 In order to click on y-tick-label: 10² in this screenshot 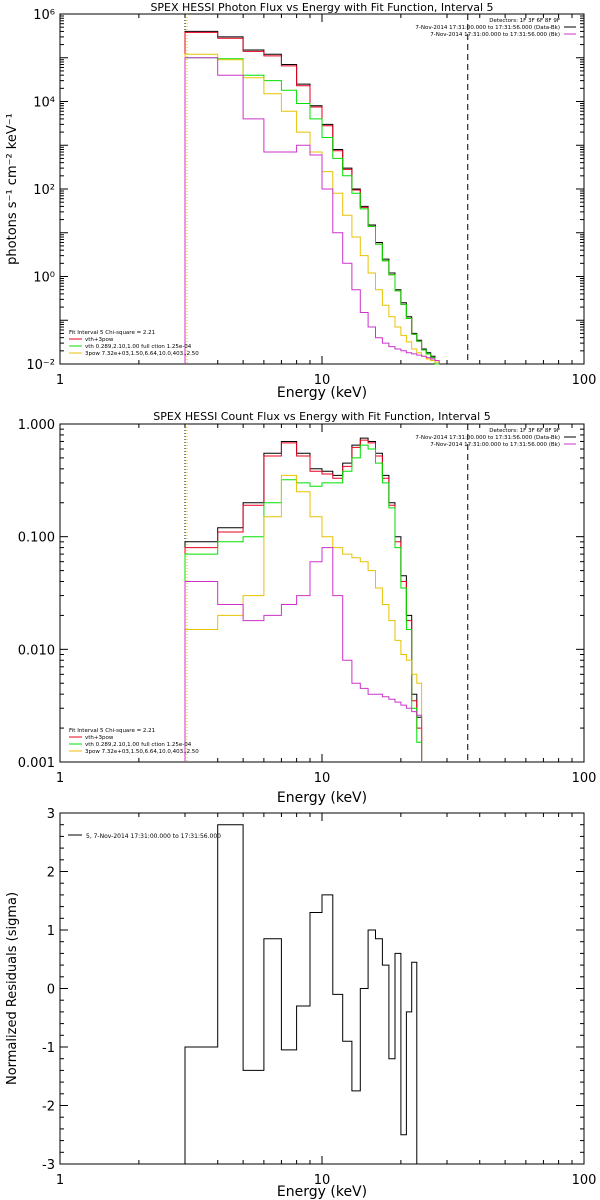, I will do `click(44, 190)`.